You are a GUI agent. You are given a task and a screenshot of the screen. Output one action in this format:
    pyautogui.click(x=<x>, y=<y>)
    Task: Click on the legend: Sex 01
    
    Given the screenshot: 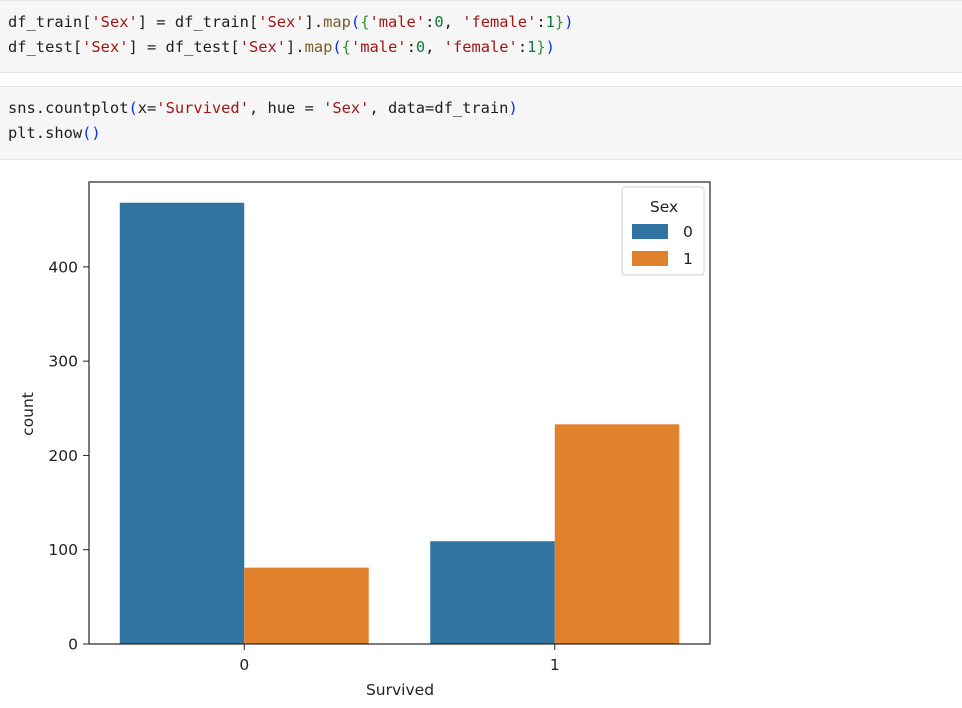 What is the action you would take?
    pyautogui.click(x=663, y=231)
    